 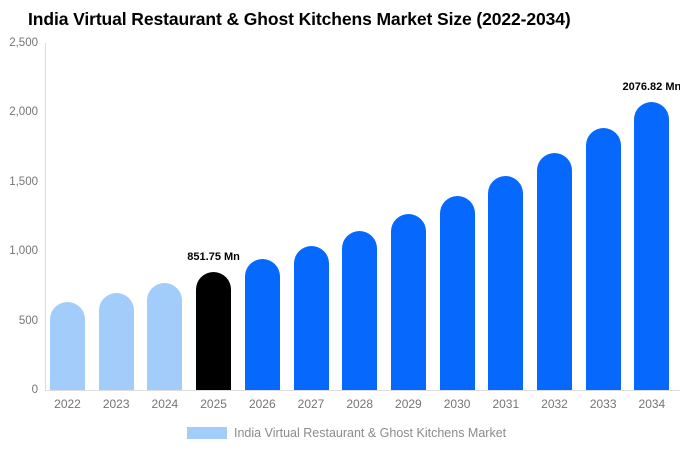 I want to click on bar-2023, so click(x=116, y=341).